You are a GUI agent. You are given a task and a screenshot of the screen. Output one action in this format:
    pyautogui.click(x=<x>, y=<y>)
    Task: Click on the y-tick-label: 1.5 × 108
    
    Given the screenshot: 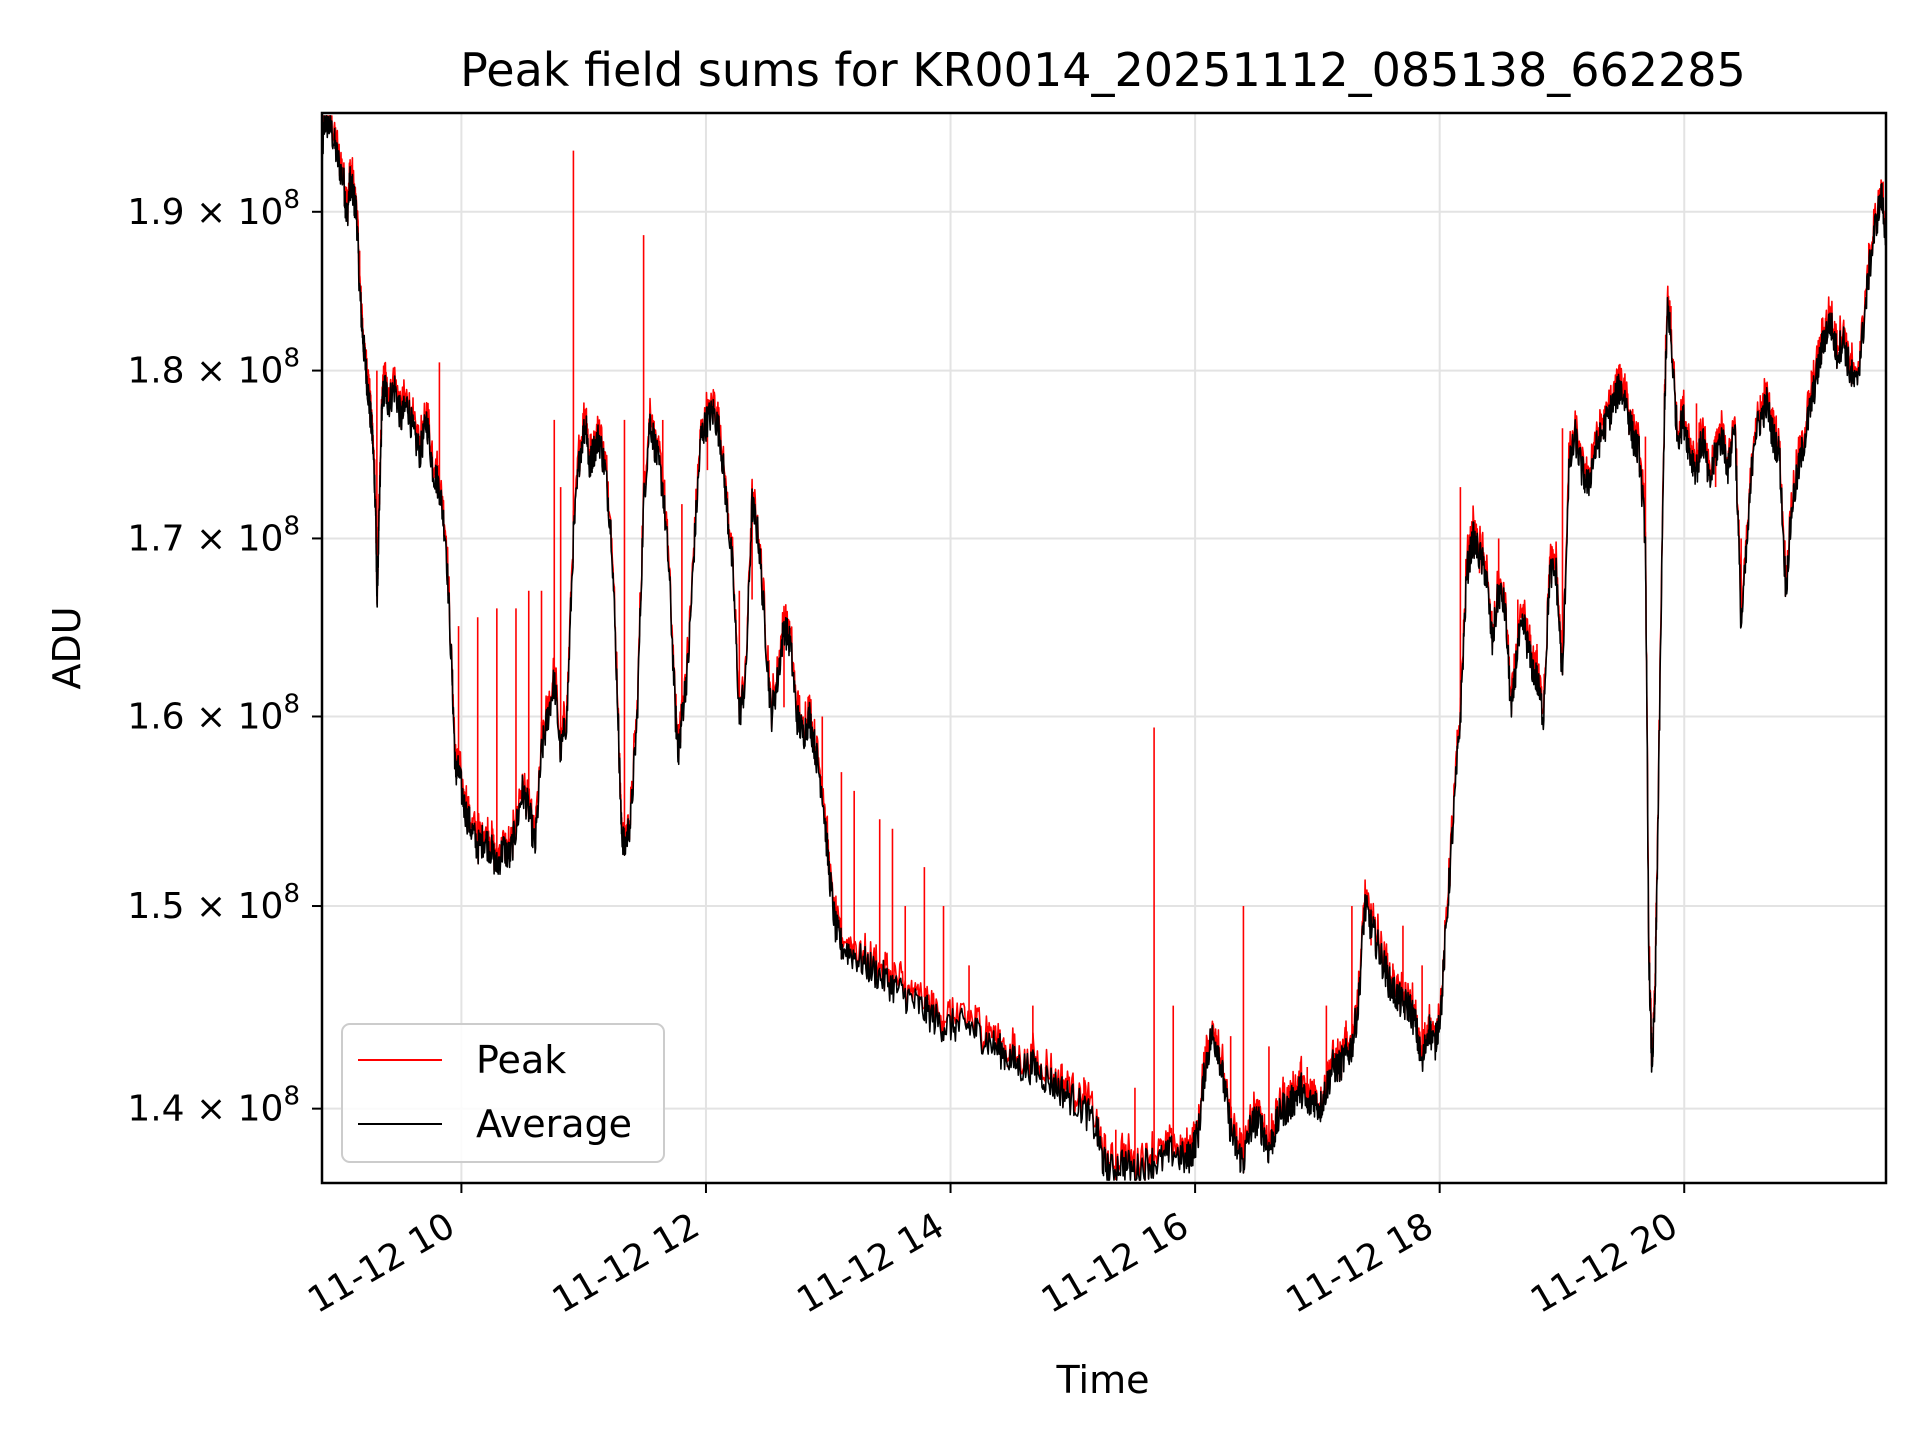 What is the action you would take?
    pyautogui.click(x=213, y=903)
    